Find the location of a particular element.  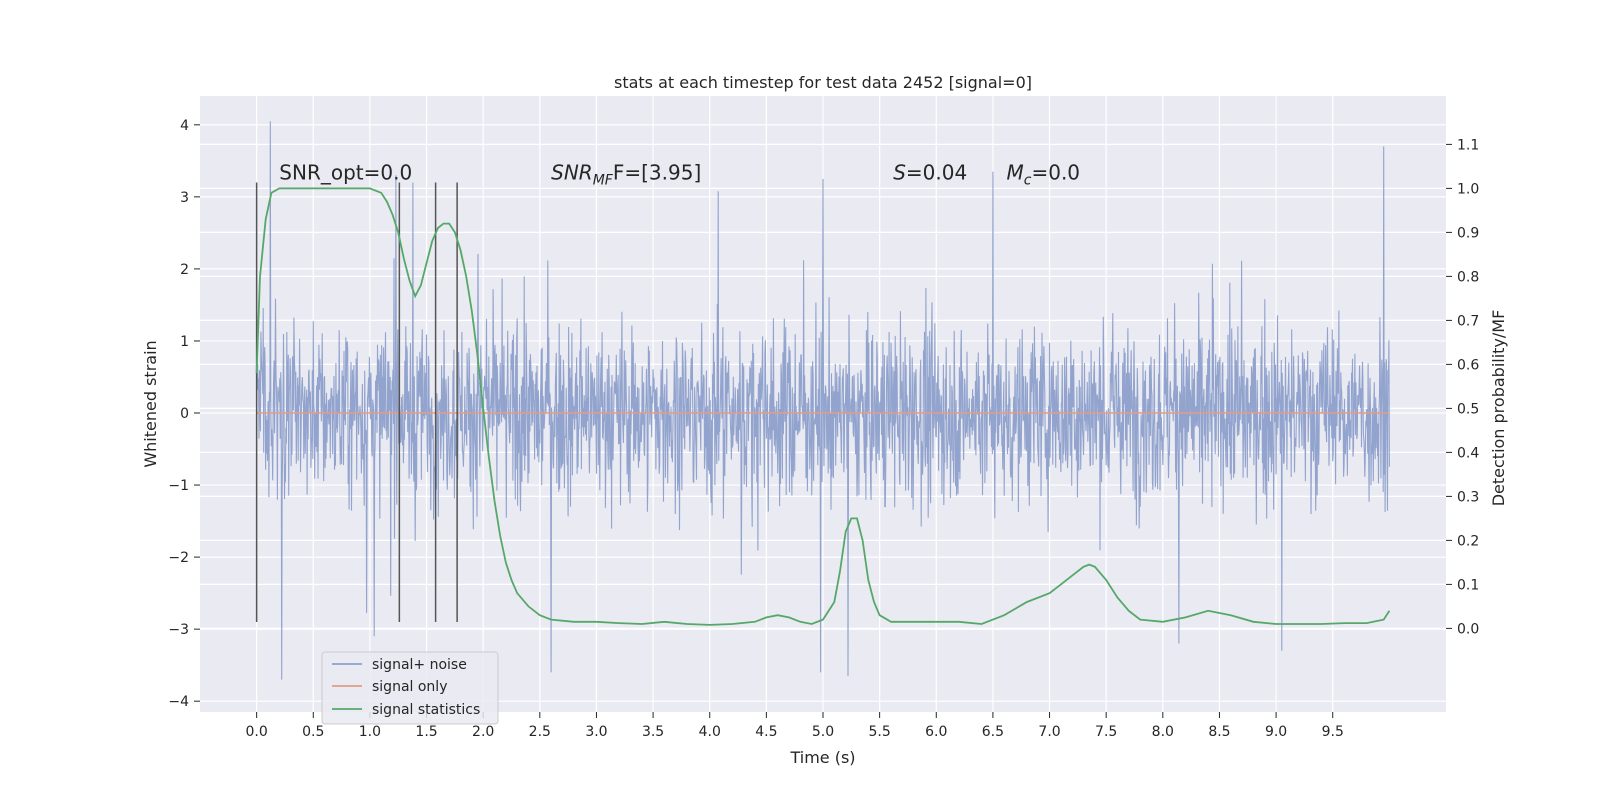

legend-label-signal-noise: signal+ noise is located at coordinates (419, 665).